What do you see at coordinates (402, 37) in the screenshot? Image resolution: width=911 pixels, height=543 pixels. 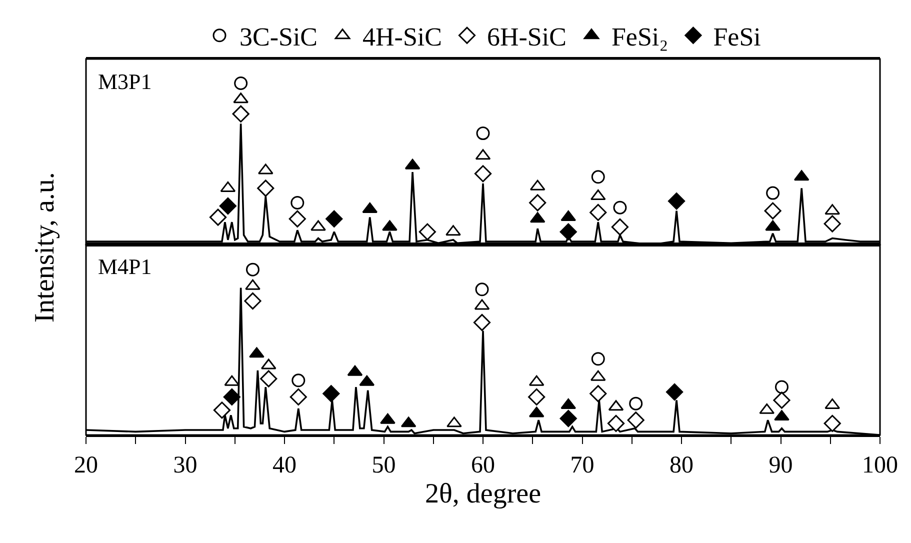 I see `legend-label: 4H-SiC` at bounding box center [402, 37].